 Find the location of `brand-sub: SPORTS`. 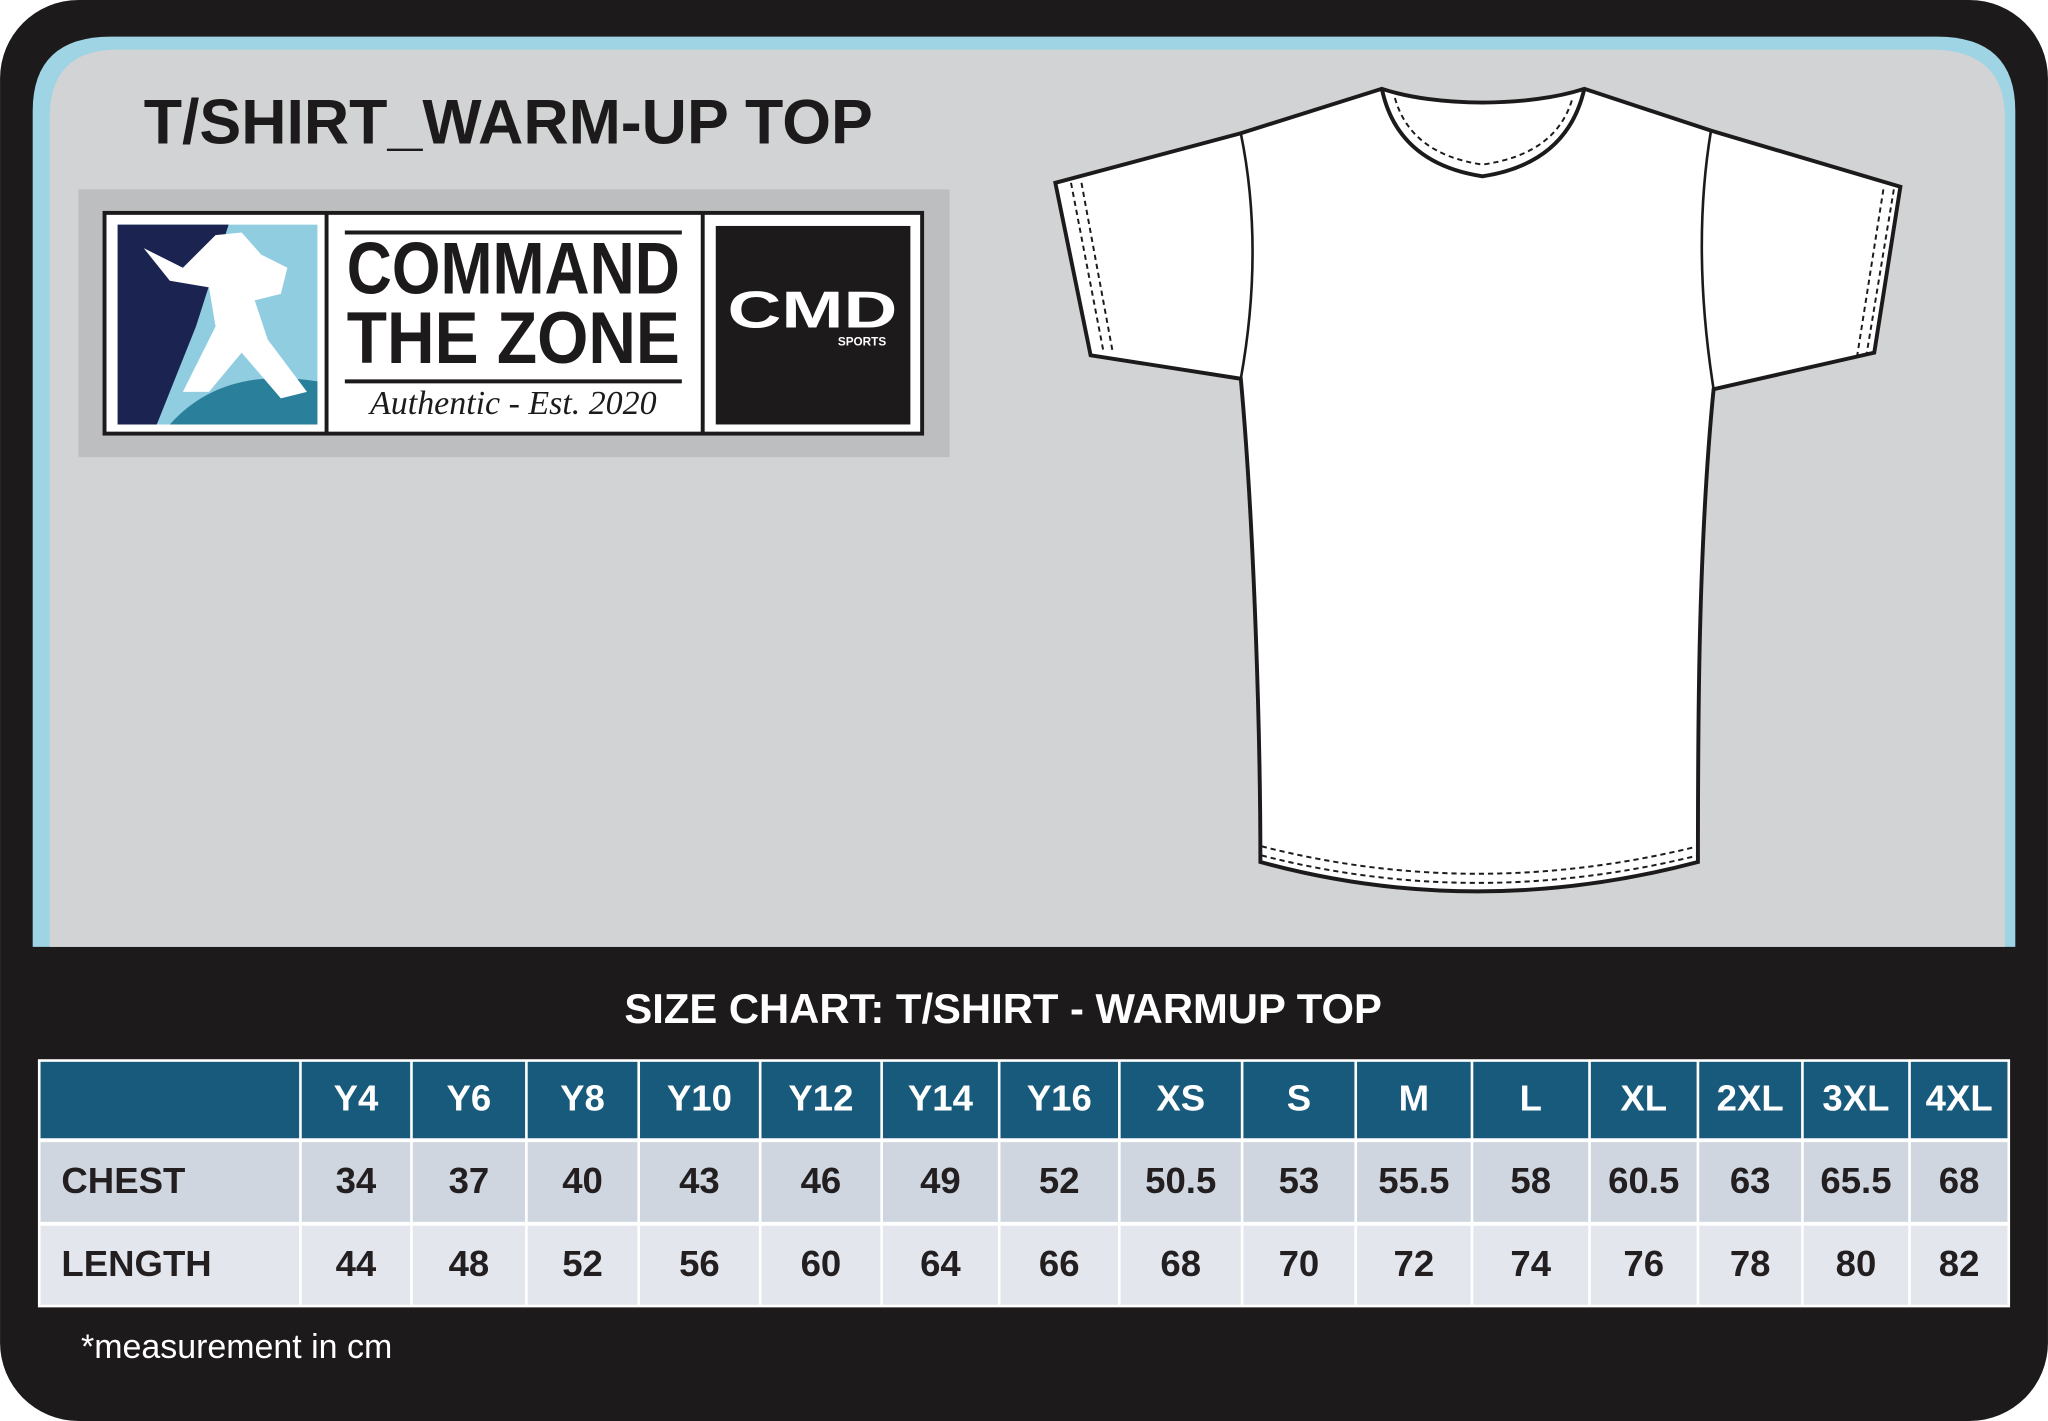

brand-sub: SPORTS is located at coordinates (862, 341).